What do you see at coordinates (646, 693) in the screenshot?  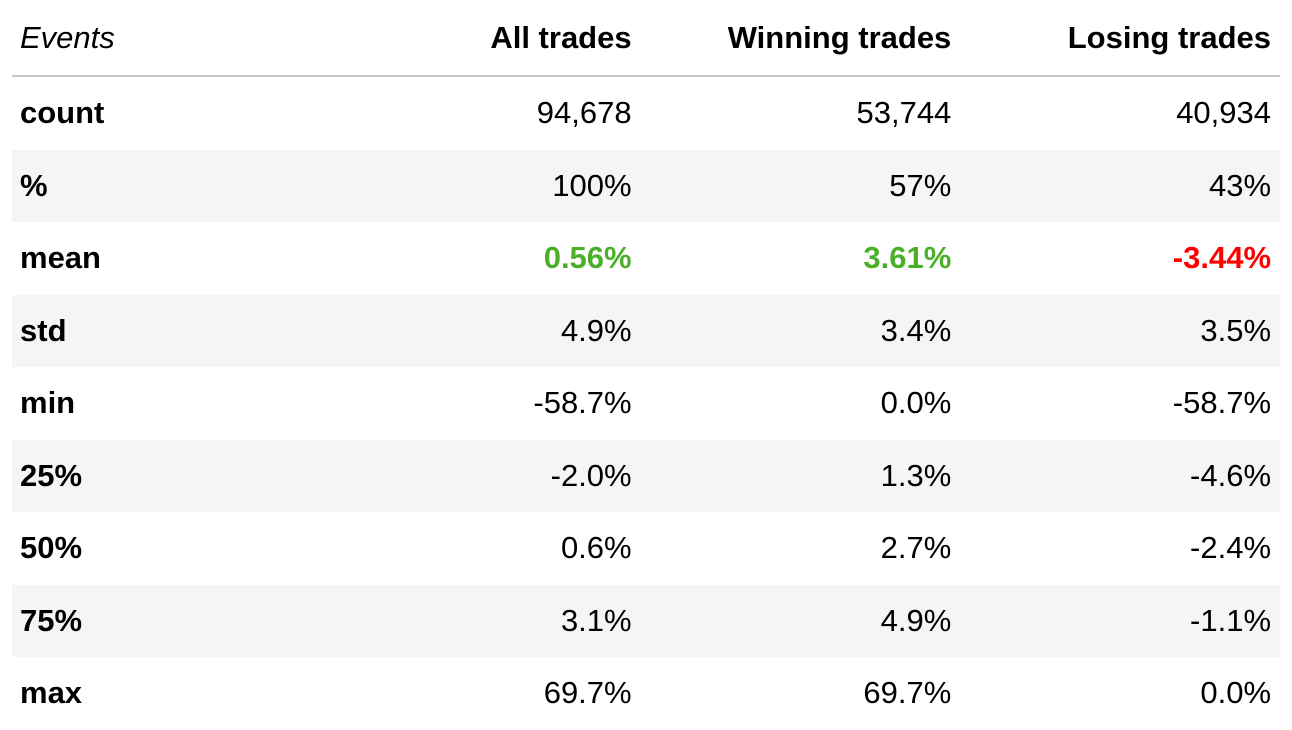 I see `table-row: max 69.7% 69.7% 0.0%` at bounding box center [646, 693].